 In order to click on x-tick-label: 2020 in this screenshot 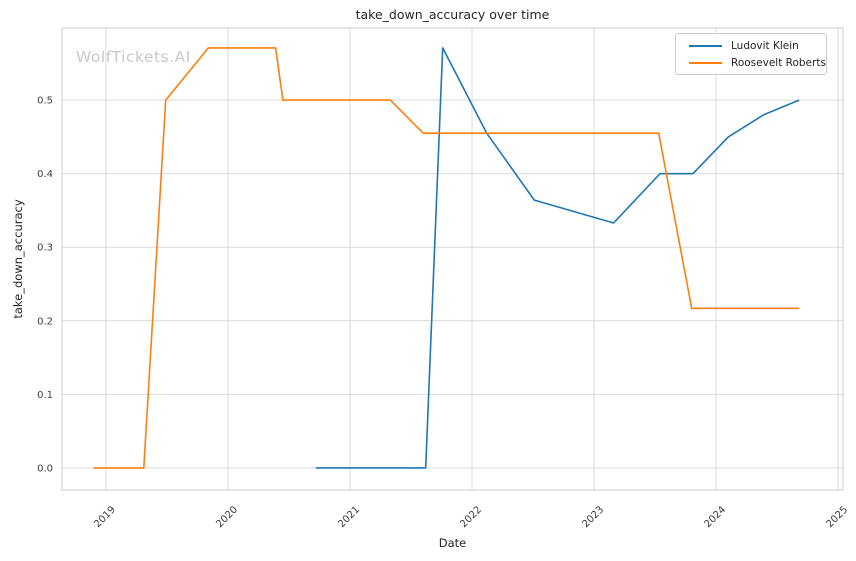, I will do `click(227, 517)`.